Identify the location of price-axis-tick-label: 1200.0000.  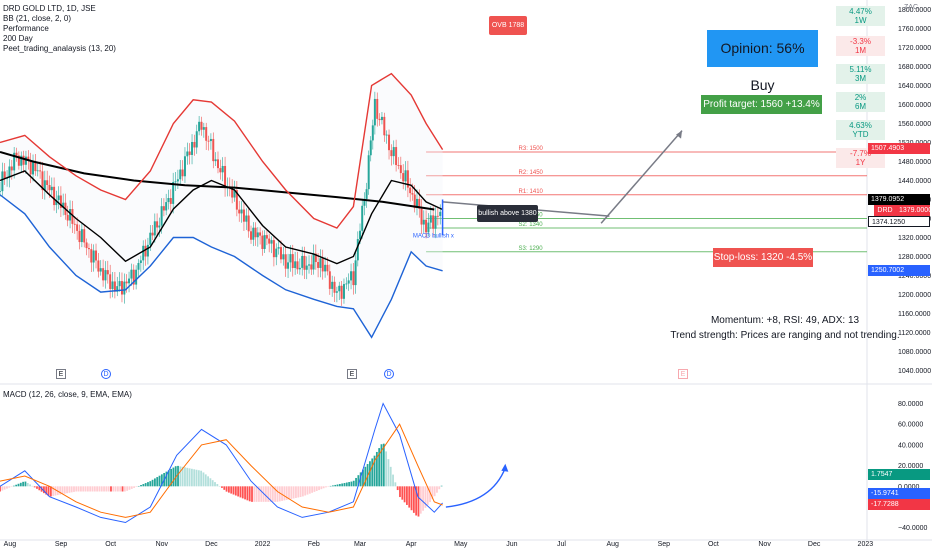
(914, 295).